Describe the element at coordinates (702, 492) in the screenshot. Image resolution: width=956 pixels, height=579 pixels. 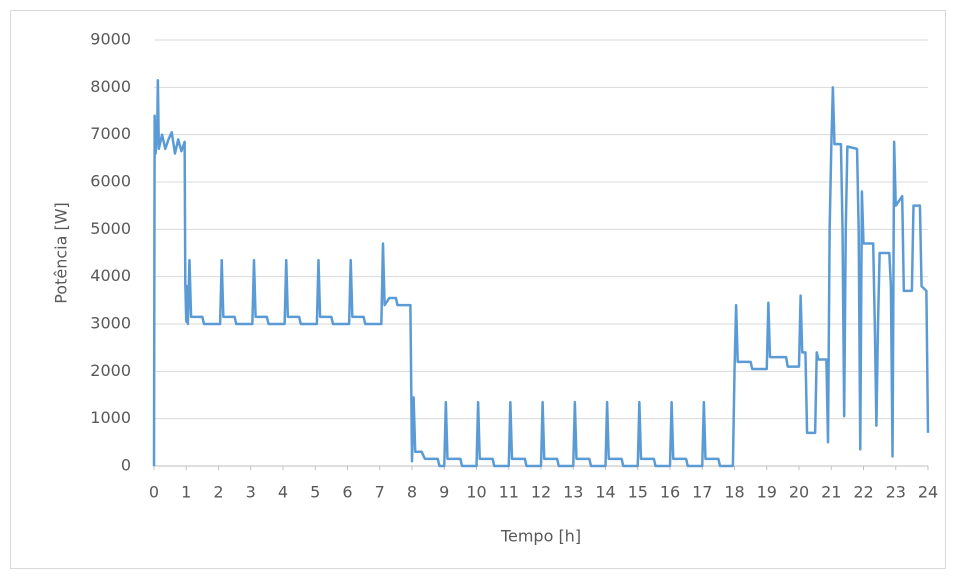
I see `x-tick-label: 17` at that location.